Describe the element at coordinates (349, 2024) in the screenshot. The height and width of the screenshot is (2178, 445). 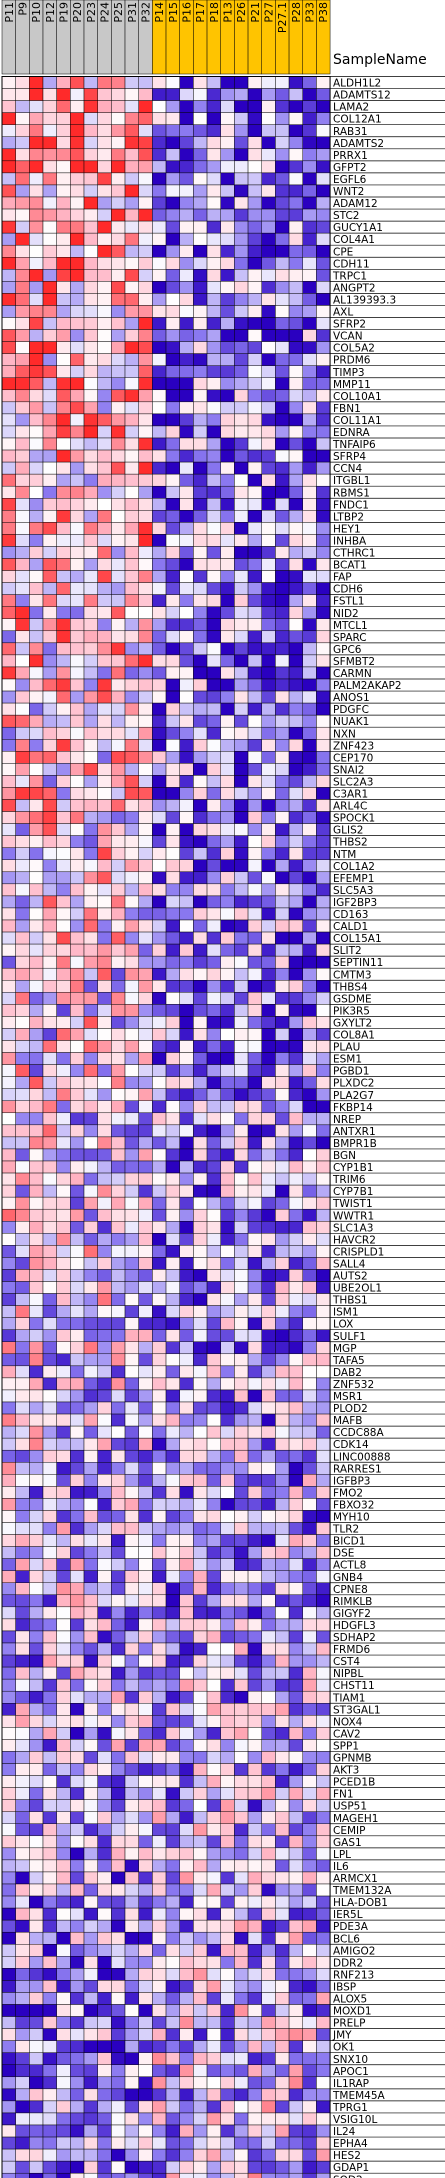
I see `row-label: PRELP` at that location.